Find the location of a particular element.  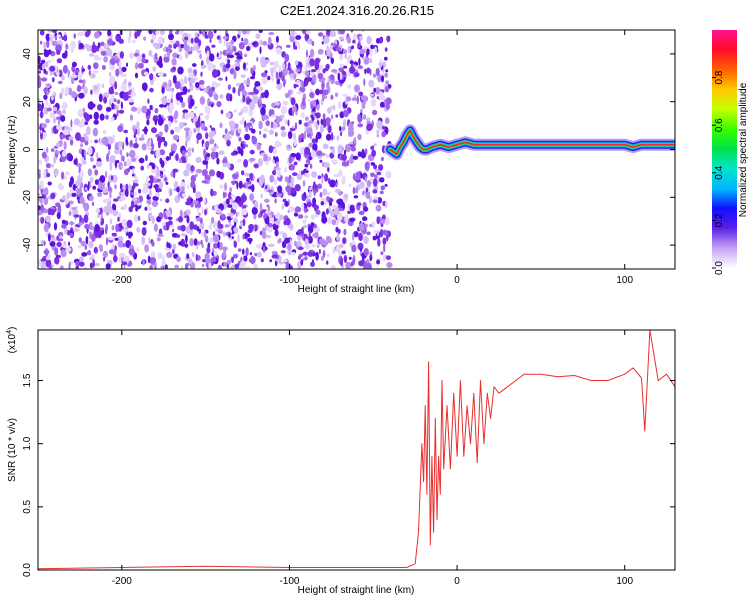

snr-scale-multiplier: (x104) is located at coordinates (12, 340).